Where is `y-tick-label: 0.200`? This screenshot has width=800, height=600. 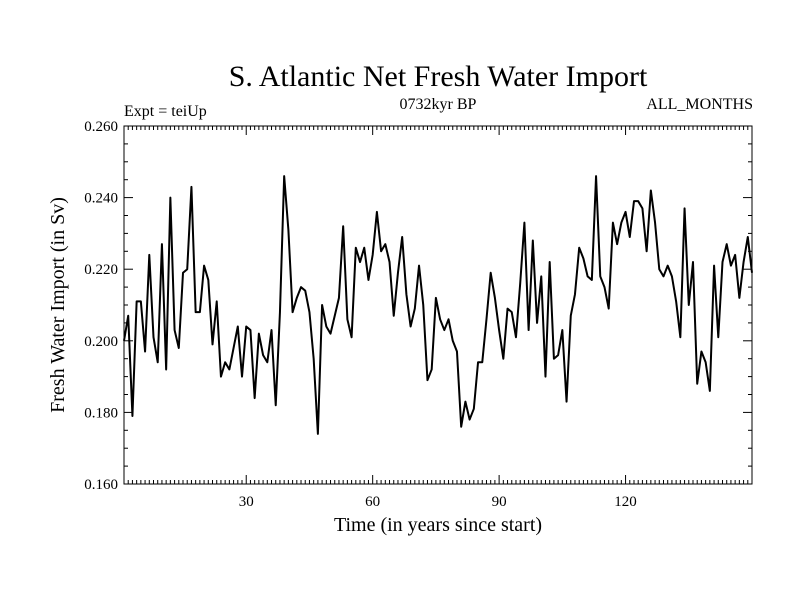
y-tick-label: 0.200 is located at coordinates (101, 342).